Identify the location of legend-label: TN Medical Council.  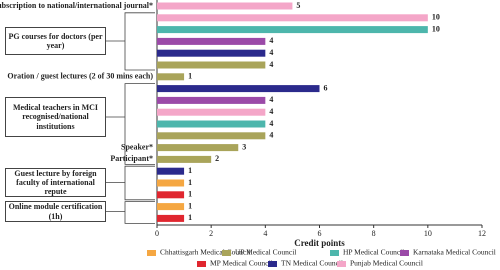
(312, 263).